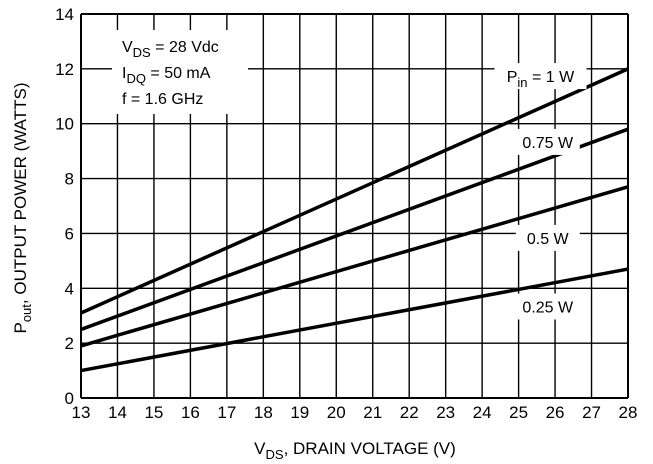 This screenshot has height=464, width=653. I want to click on series-labels: Pin = 1 W 0.75 W 0.5 W 0.25 W, so click(540, 191).